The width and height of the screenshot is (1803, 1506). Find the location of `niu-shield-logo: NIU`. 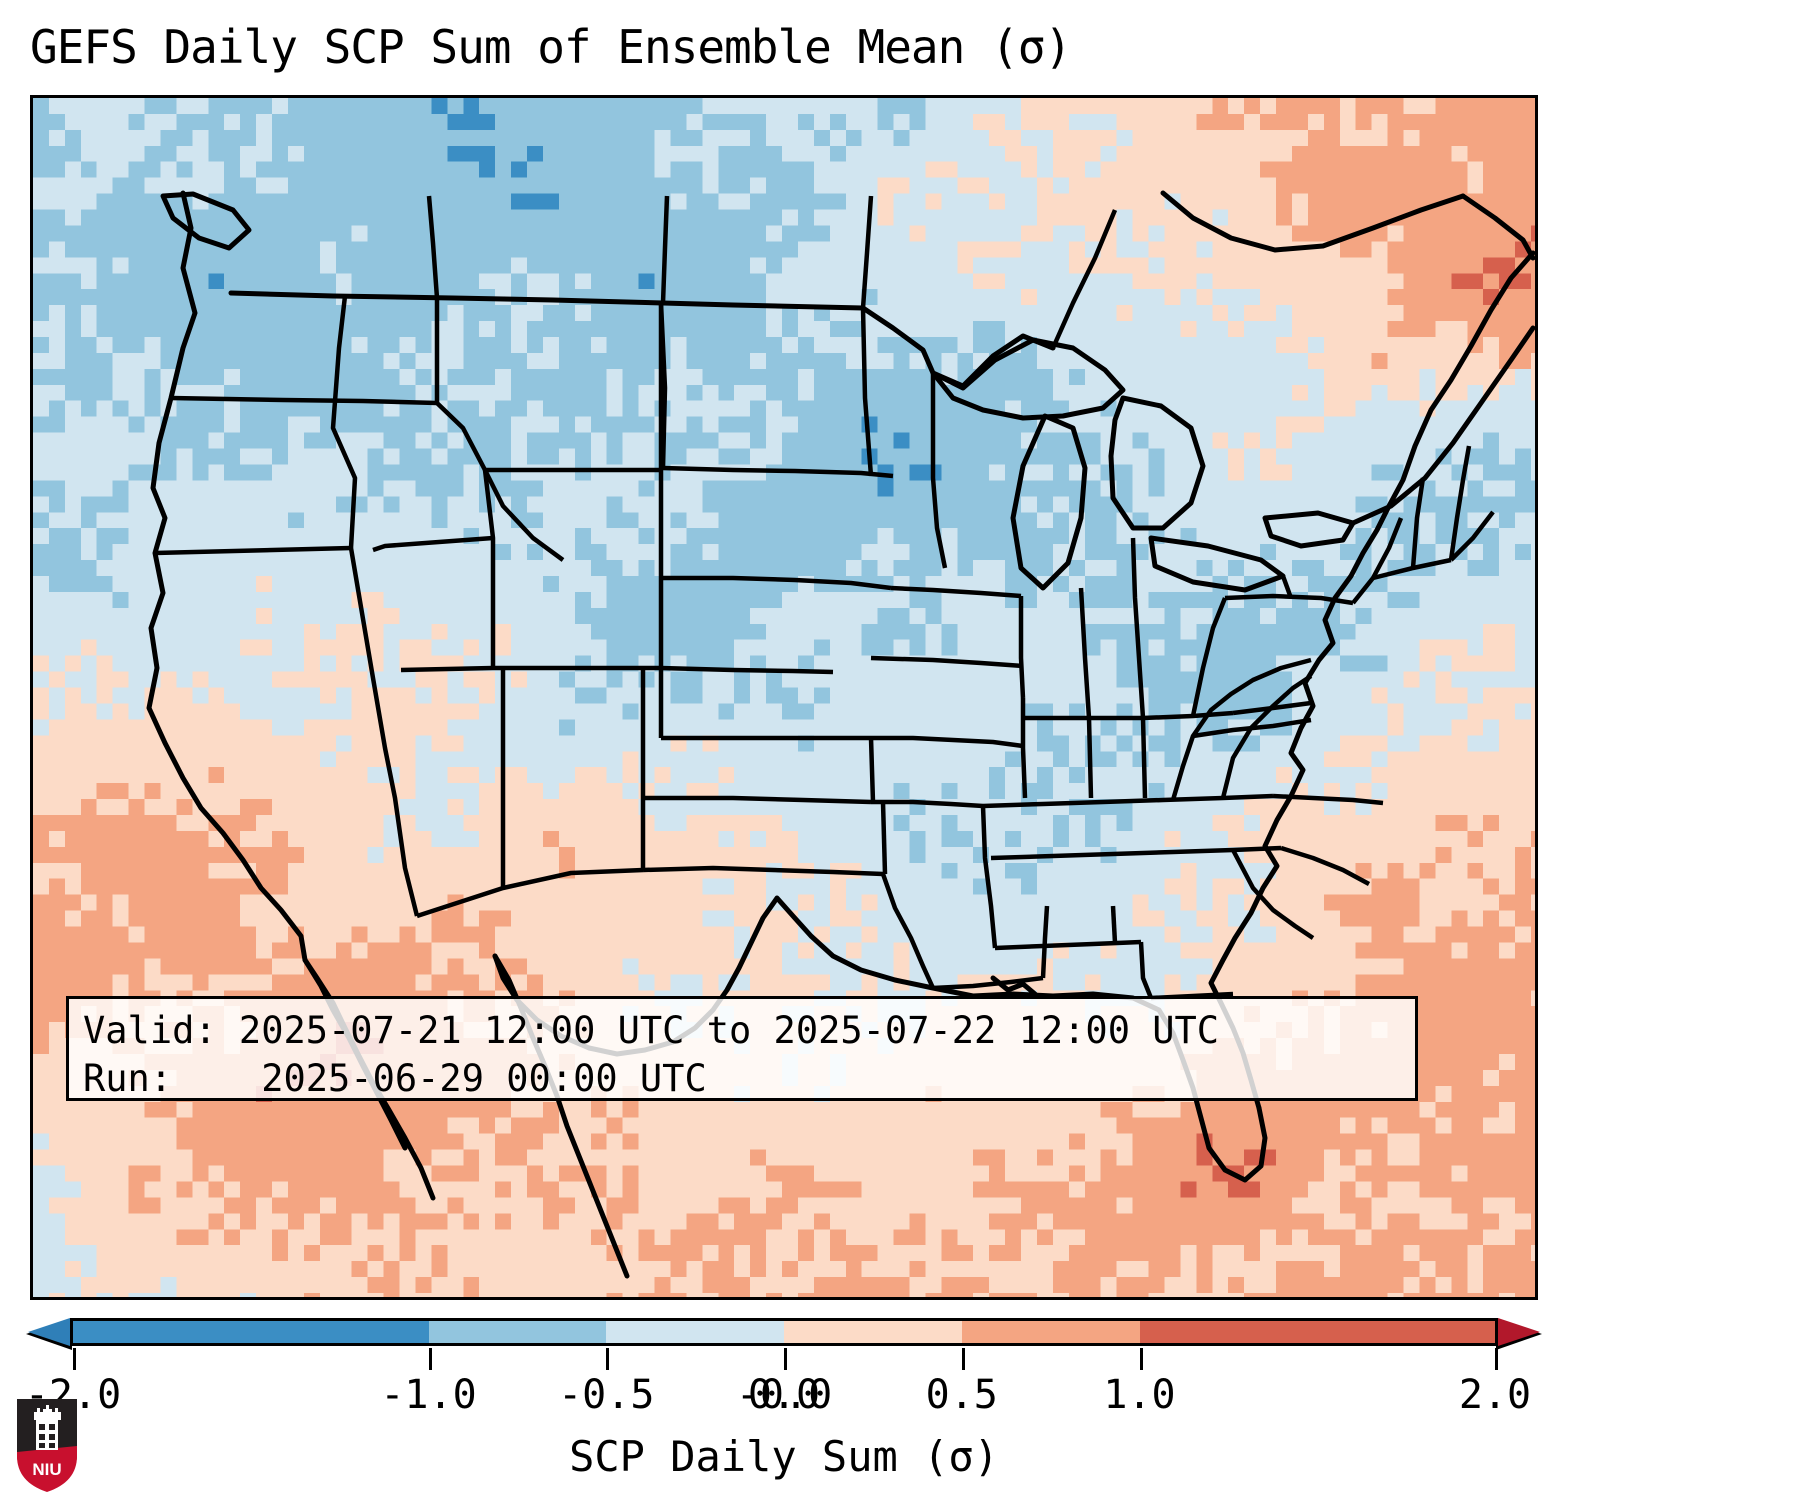

niu-shield-logo: NIU is located at coordinates (47, 1445).